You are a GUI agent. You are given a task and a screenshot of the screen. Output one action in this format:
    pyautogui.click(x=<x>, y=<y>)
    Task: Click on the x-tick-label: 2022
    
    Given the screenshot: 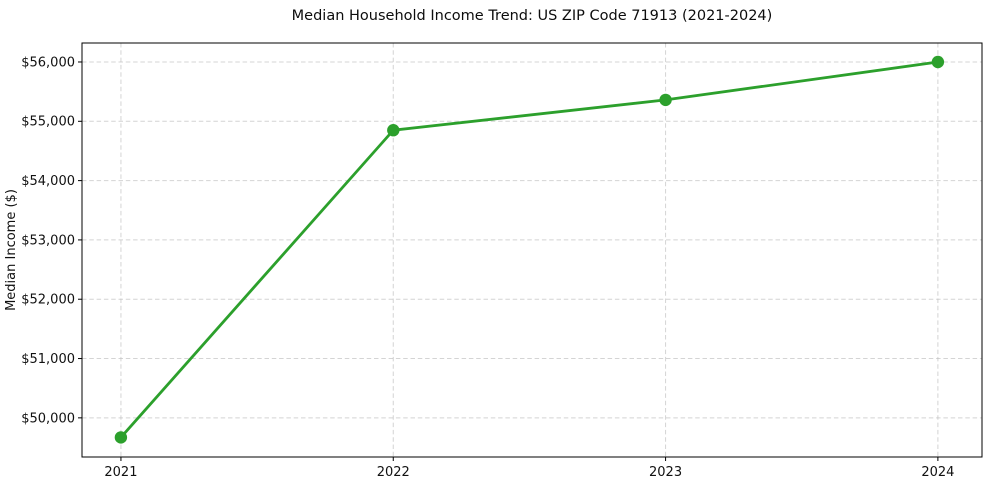 What is the action you would take?
    pyautogui.click(x=393, y=472)
    